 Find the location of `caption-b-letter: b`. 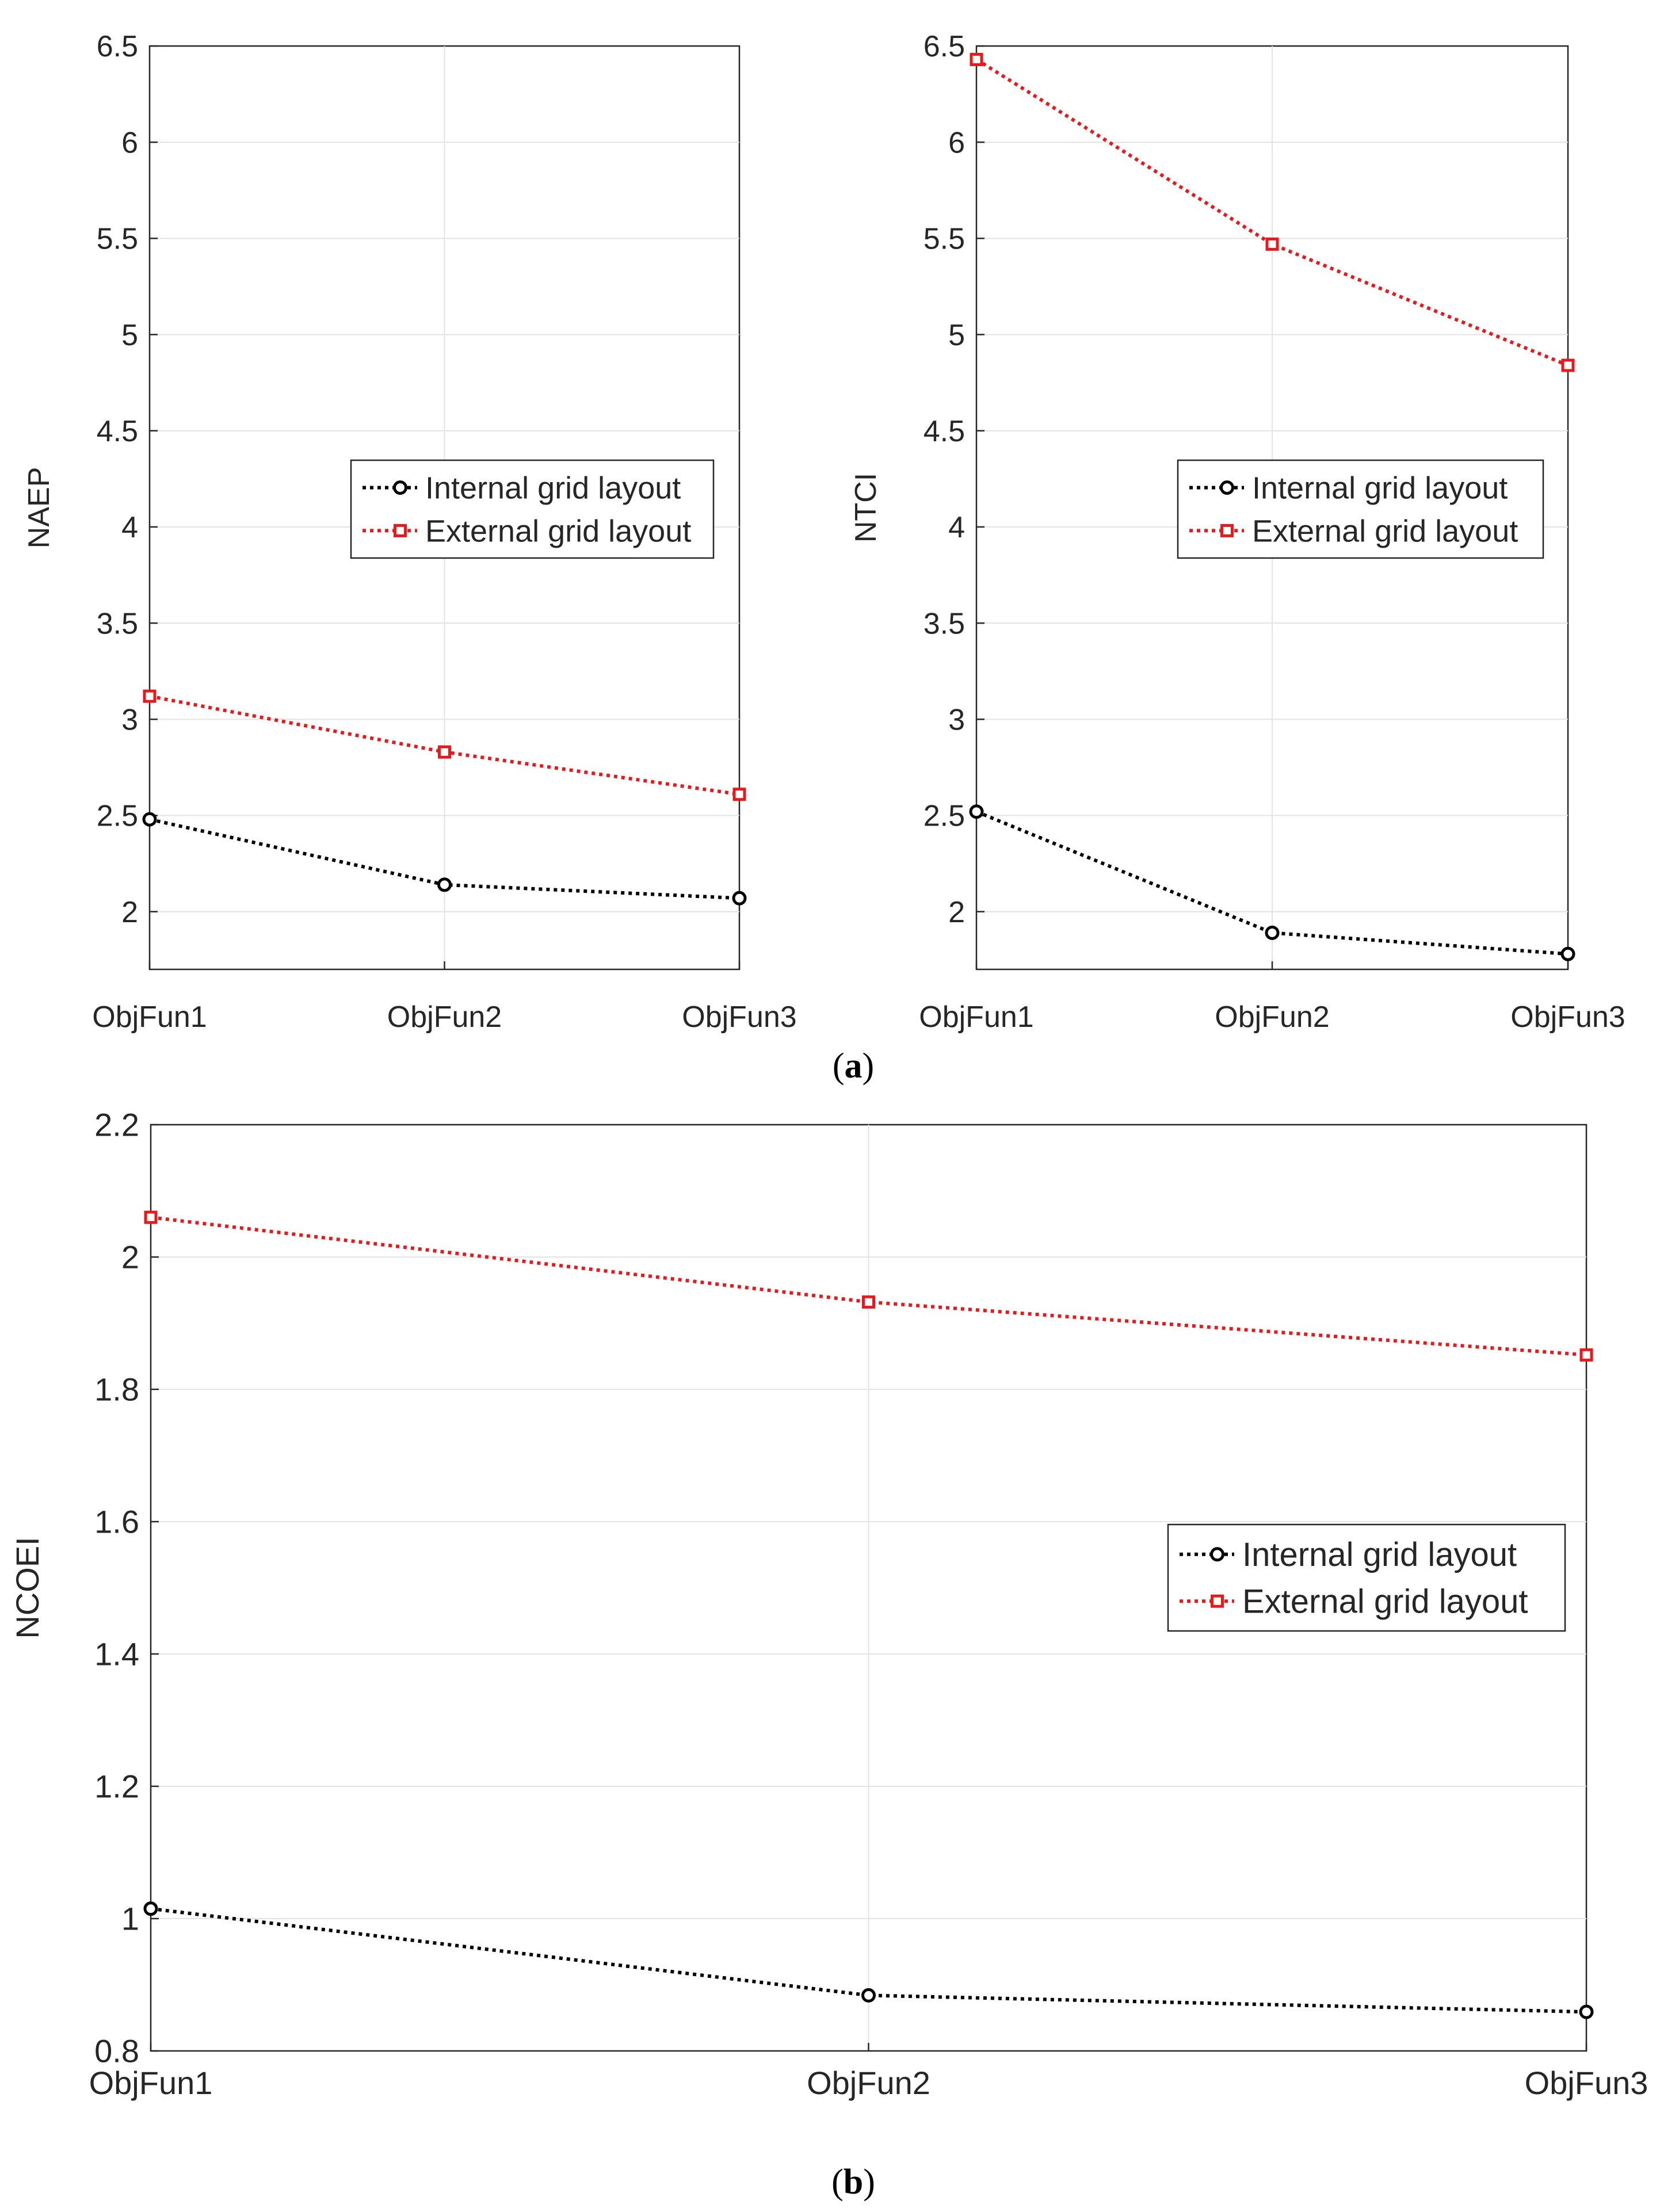

caption-b-letter: b is located at coordinates (853, 2182).